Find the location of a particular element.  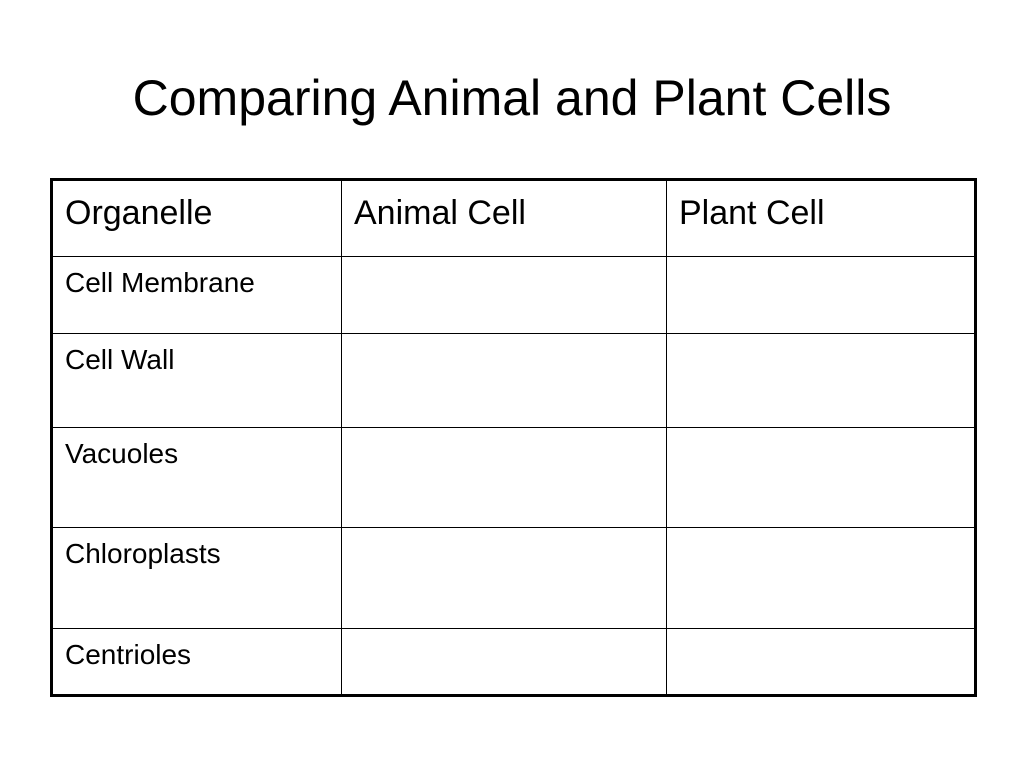

table-row: Centrioles is located at coordinates (513, 662).